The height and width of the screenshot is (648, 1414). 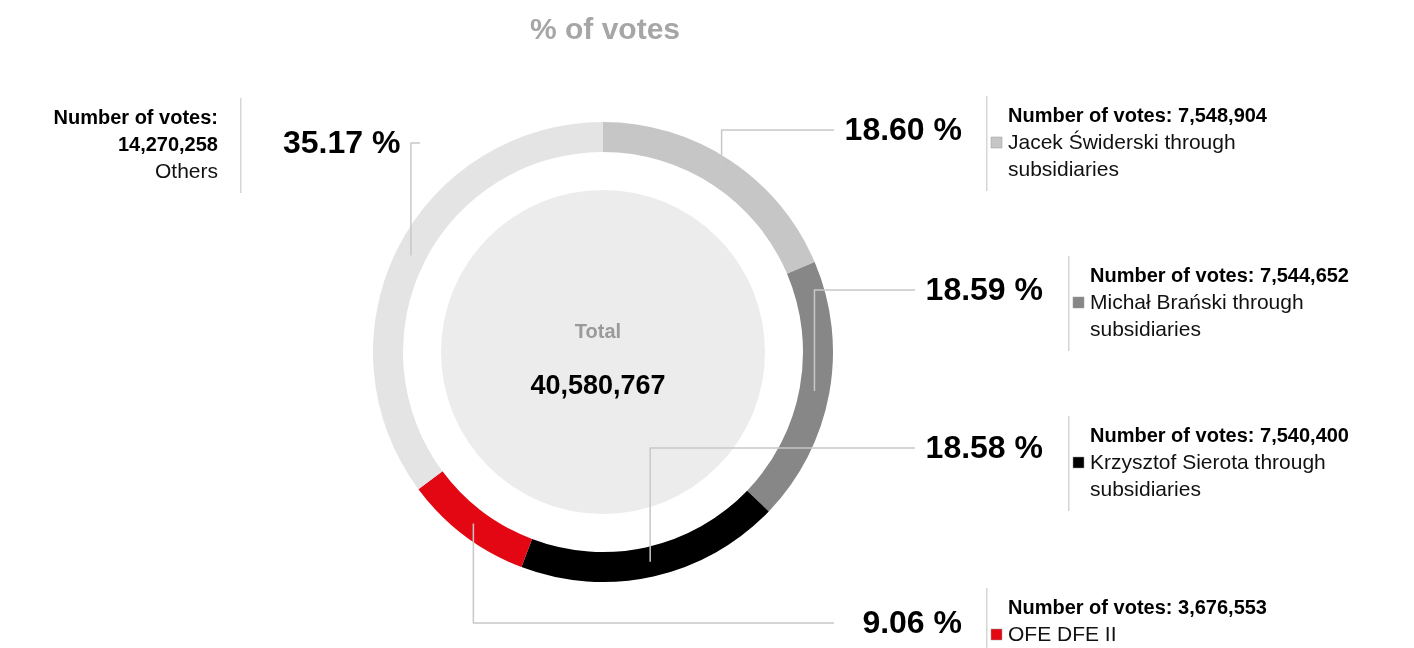 I want to click on data-label: 35.17 %, so click(x=342, y=142).